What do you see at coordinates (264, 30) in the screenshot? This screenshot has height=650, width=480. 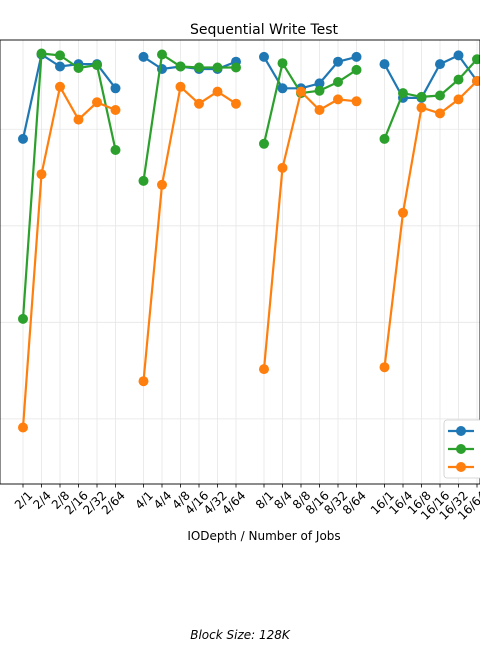 I see `chart-title: Sequential Write Test` at bounding box center [264, 30].